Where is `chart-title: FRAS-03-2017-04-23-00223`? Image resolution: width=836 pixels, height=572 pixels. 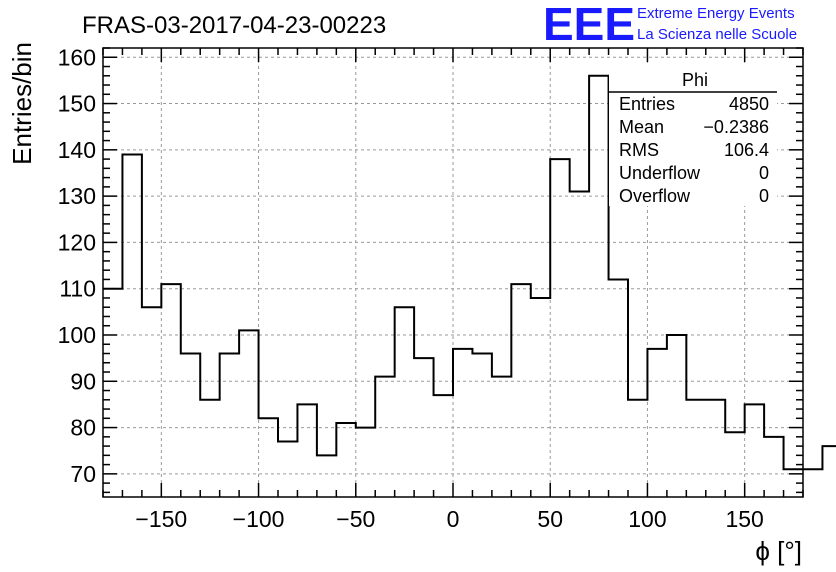 chart-title: FRAS-03-2017-04-23-00223 is located at coordinates (234, 25).